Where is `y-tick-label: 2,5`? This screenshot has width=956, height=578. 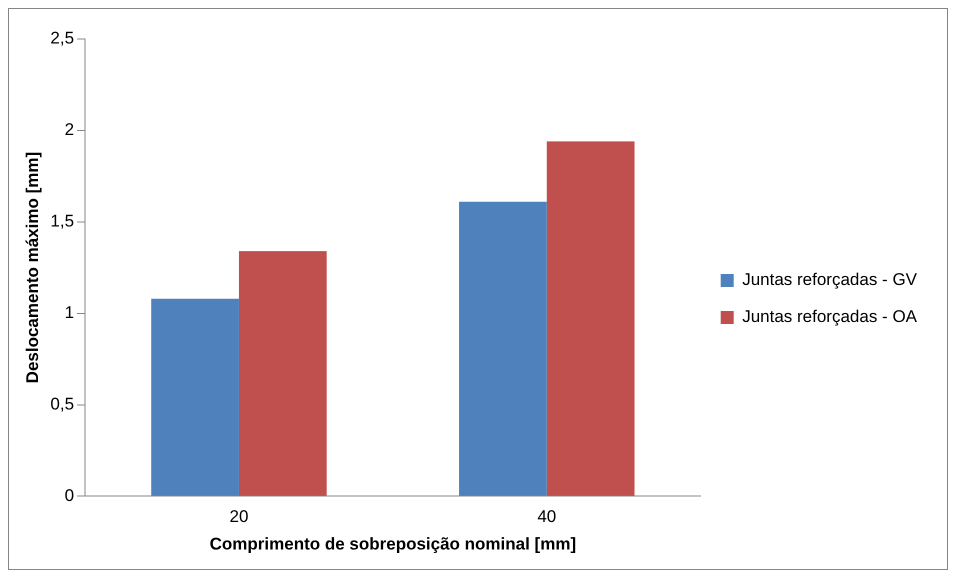
y-tick-label: 2,5 is located at coordinates (62, 38).